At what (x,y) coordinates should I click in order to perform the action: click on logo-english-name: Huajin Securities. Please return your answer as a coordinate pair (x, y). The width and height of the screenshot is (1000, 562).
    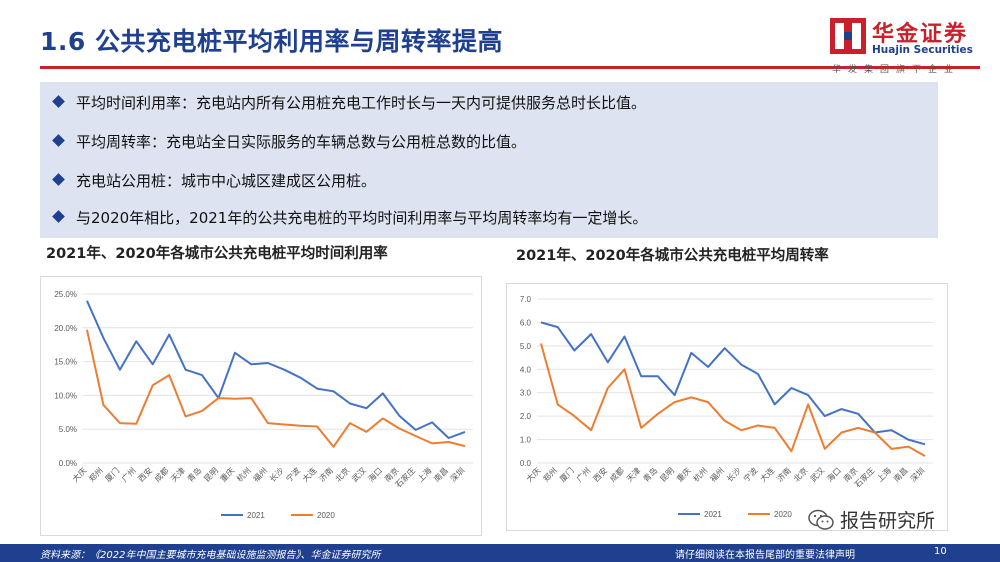
    Looking at the image, I should click on (922, 50).